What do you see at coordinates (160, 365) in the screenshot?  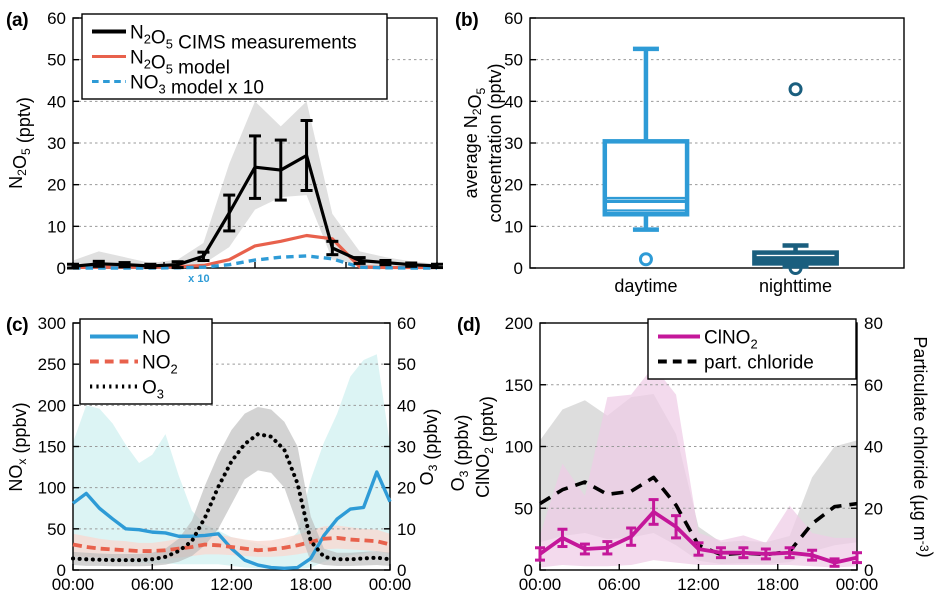 I see `svg-text: NO2` at bounding box center [160, 365].